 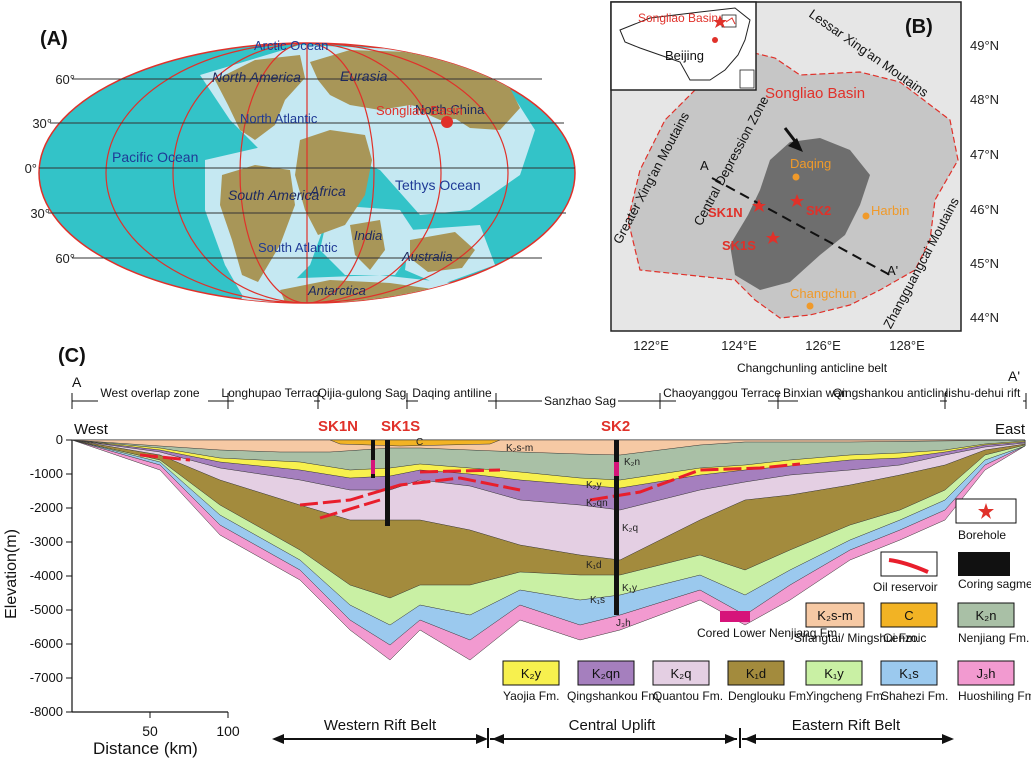 What do you see at coordinates (613, 725) in the screenshot?
I see `belt-label: Central Uplift` at bounding box center [613, 725].